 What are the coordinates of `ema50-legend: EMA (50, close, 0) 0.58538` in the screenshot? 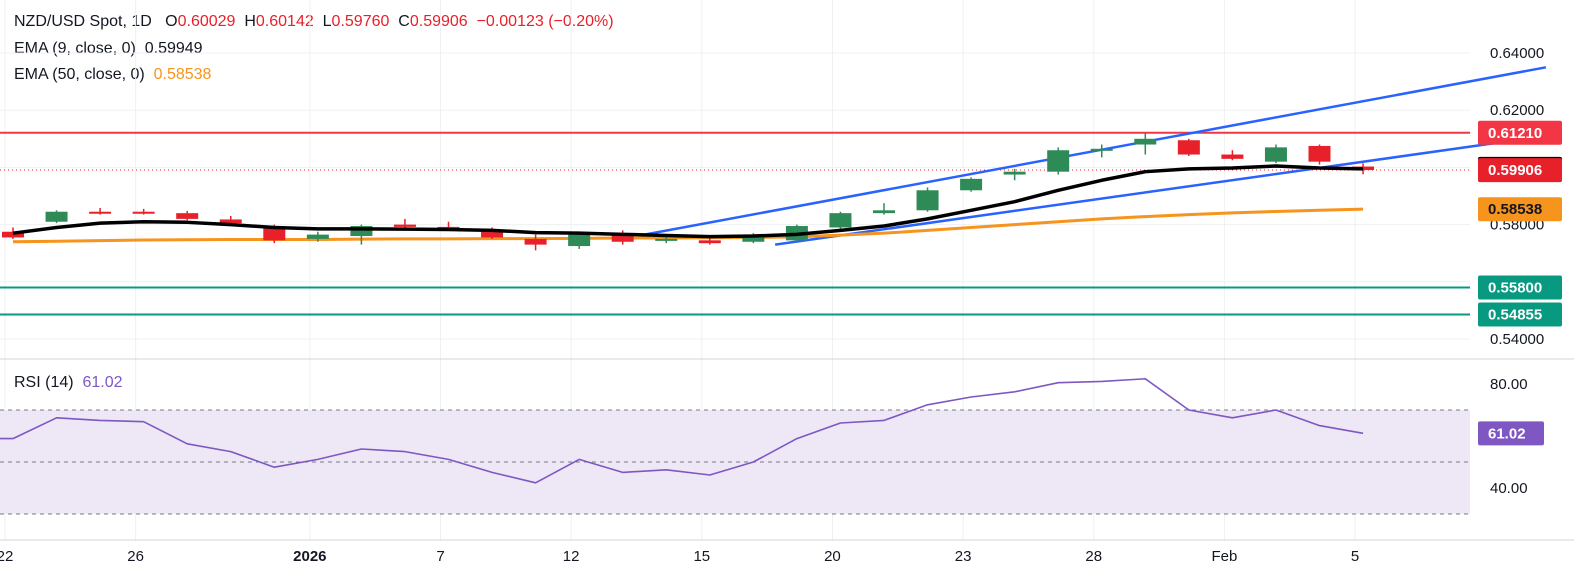 It's located at (112, 75).